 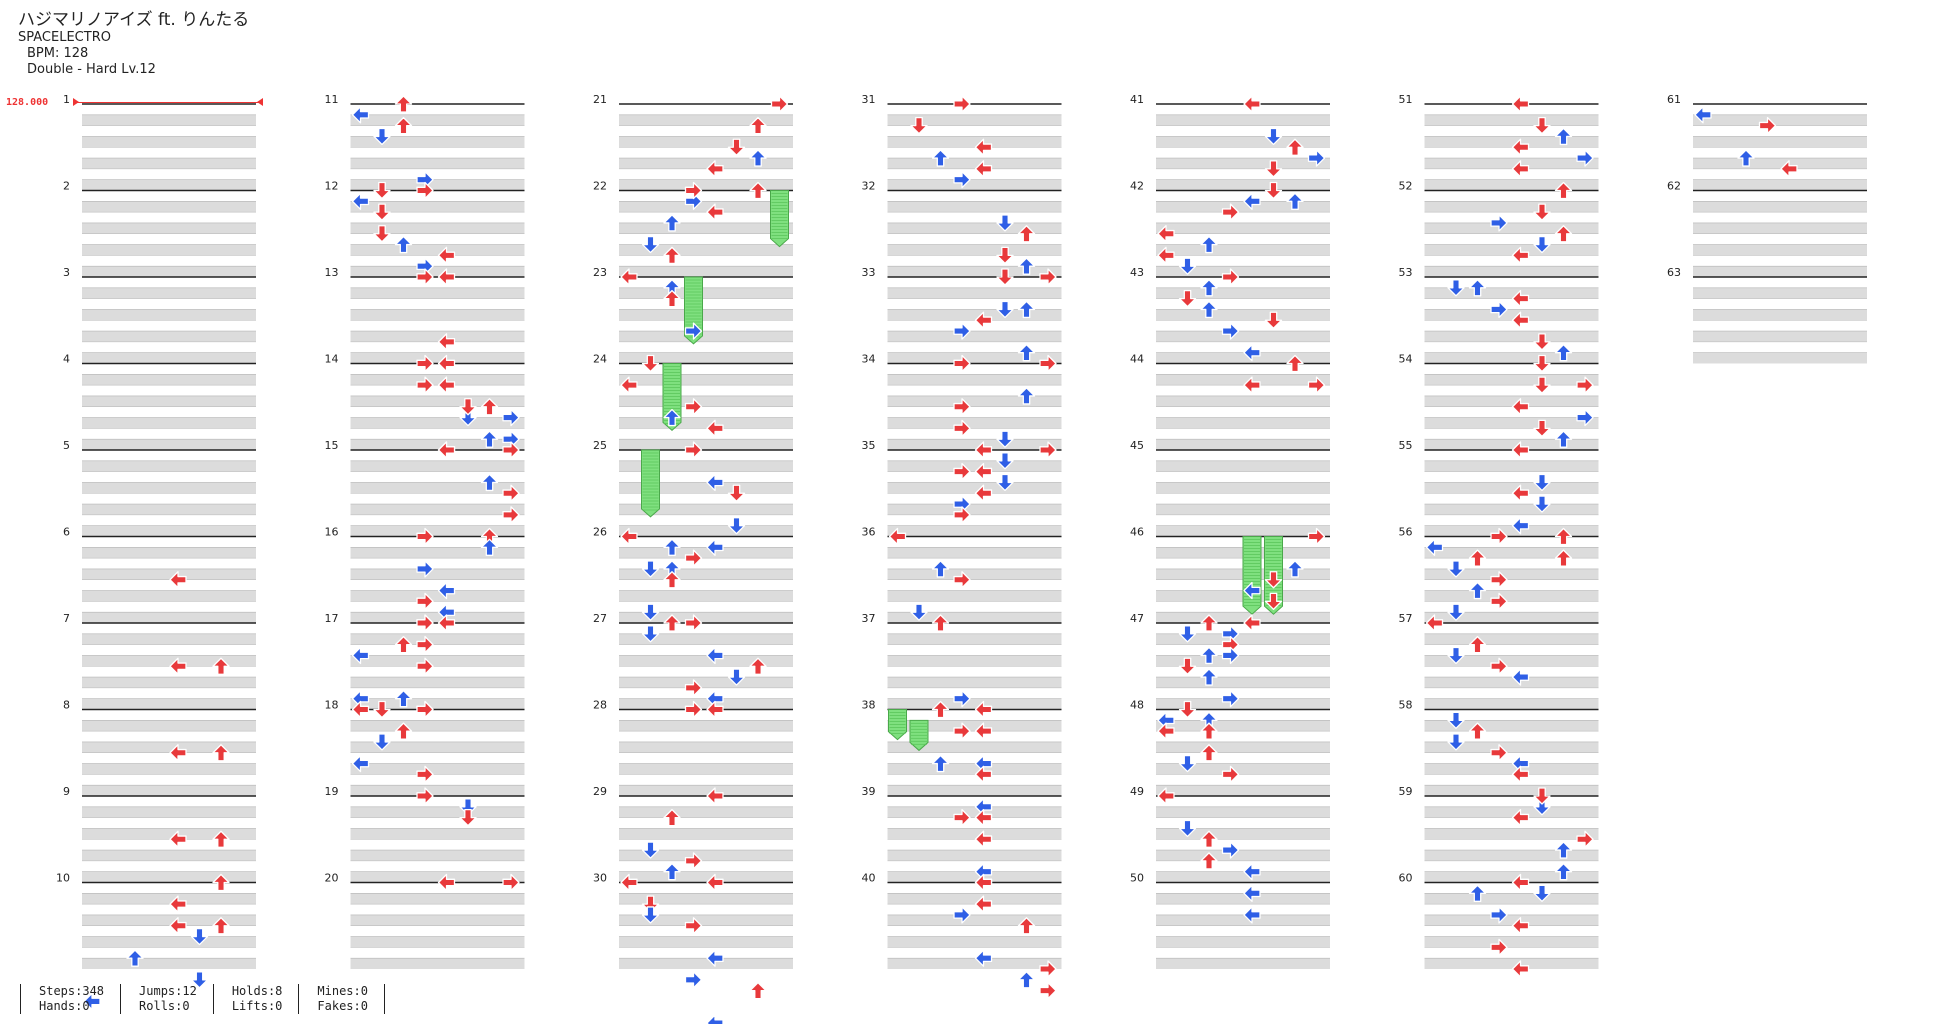 I want to click on measure-number: 21, so click(x=600, y=99).